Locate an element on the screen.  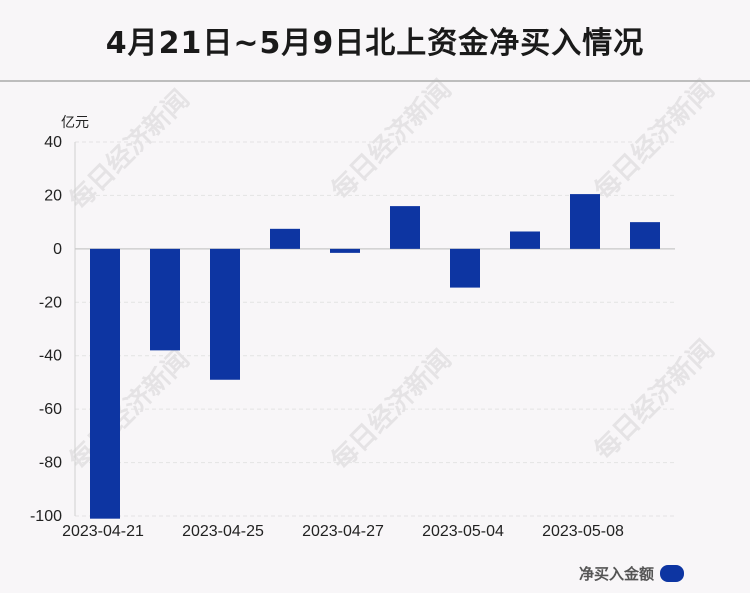
title-bar: 4月21日~5月9日北上资金净买入情况 is located at coordinates (375, 40).